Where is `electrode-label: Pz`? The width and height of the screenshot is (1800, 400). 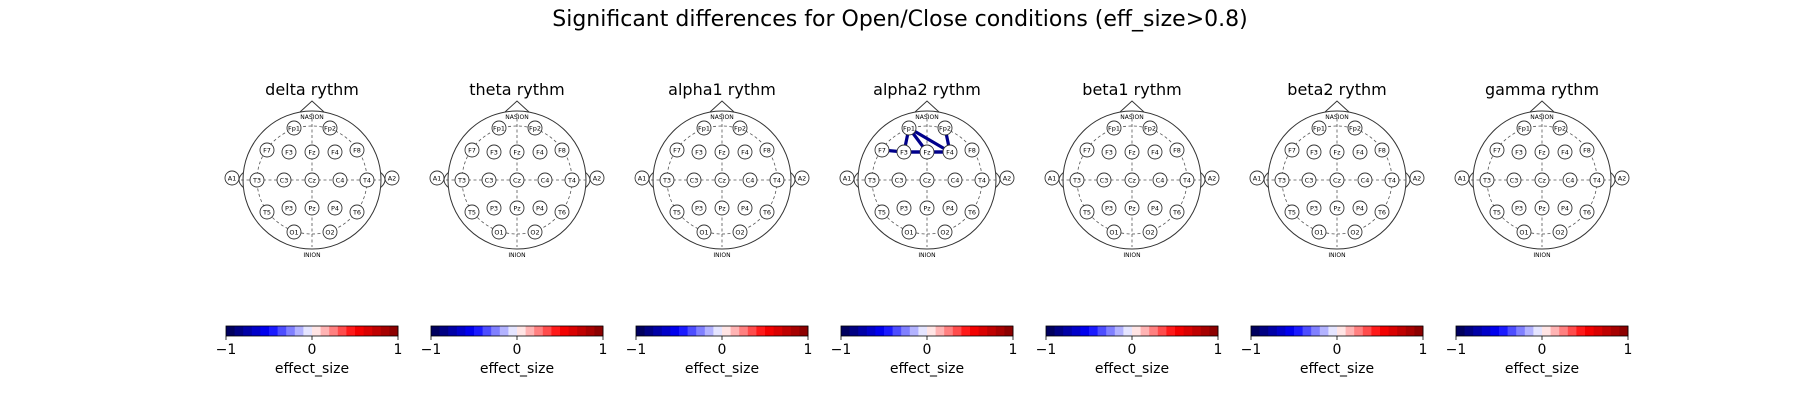
electrode-label: Pz is located at coordinates (1542, 208).